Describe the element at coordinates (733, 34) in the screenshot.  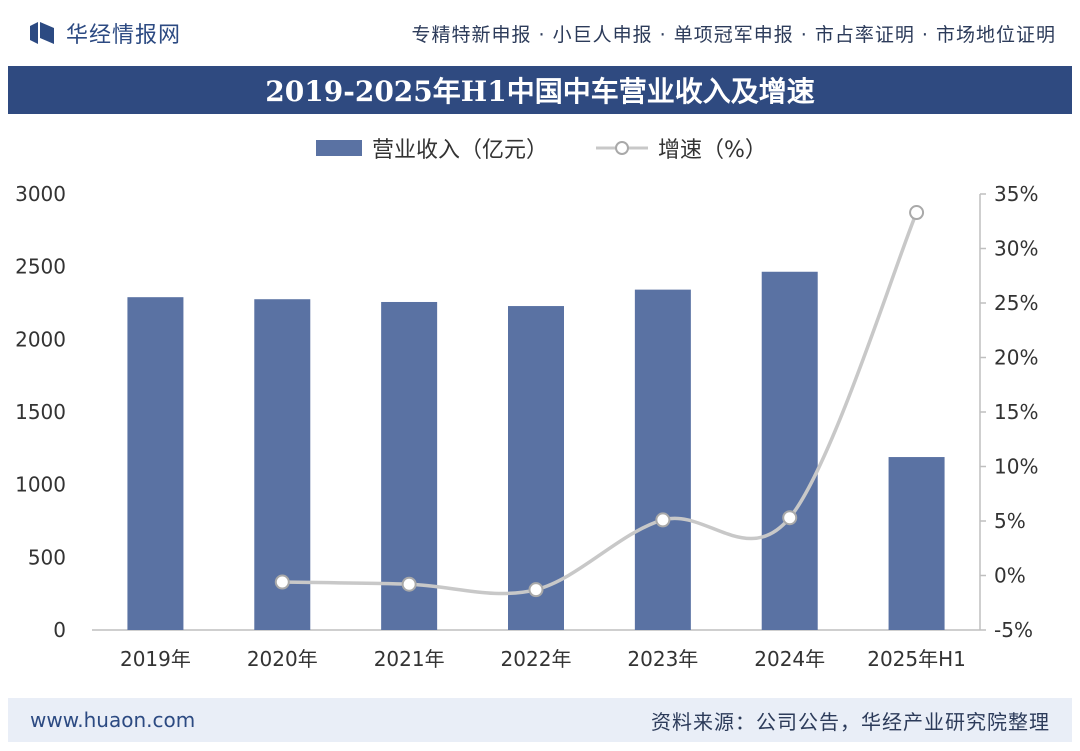
I see `services-menu: 专精特新申报 · 小巨人申报 · 单项冠军申报 · 市占率证明 · 市场地位证明` at that location.